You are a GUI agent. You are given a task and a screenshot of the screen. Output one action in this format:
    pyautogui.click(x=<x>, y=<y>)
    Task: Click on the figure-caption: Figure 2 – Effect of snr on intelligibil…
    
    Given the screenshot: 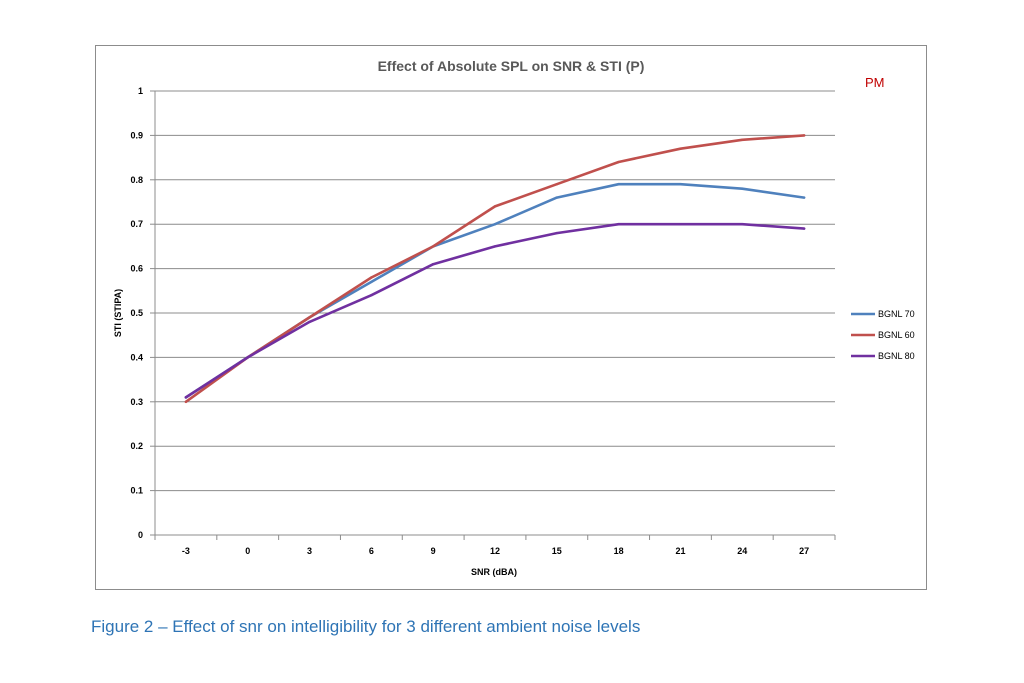 What is the action you would take?
    pyautogui.click(x=366, y=626)
    